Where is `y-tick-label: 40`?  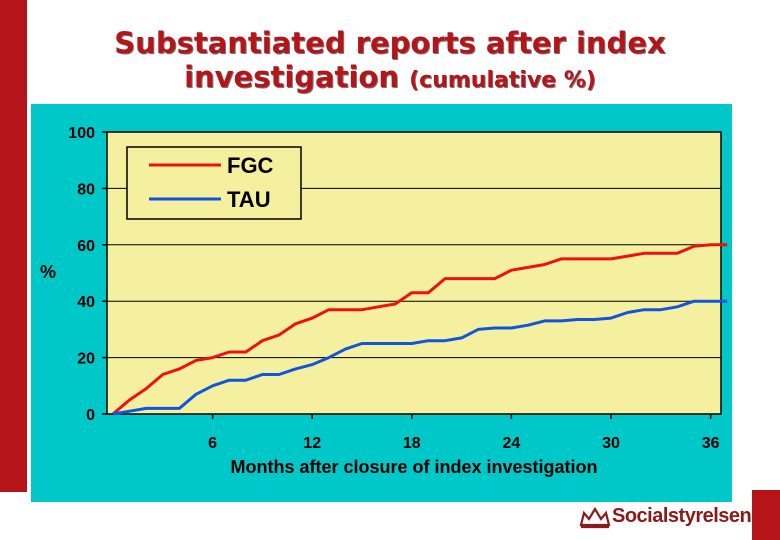 y-tick-label: 40 is located at coordinates (86, 302).